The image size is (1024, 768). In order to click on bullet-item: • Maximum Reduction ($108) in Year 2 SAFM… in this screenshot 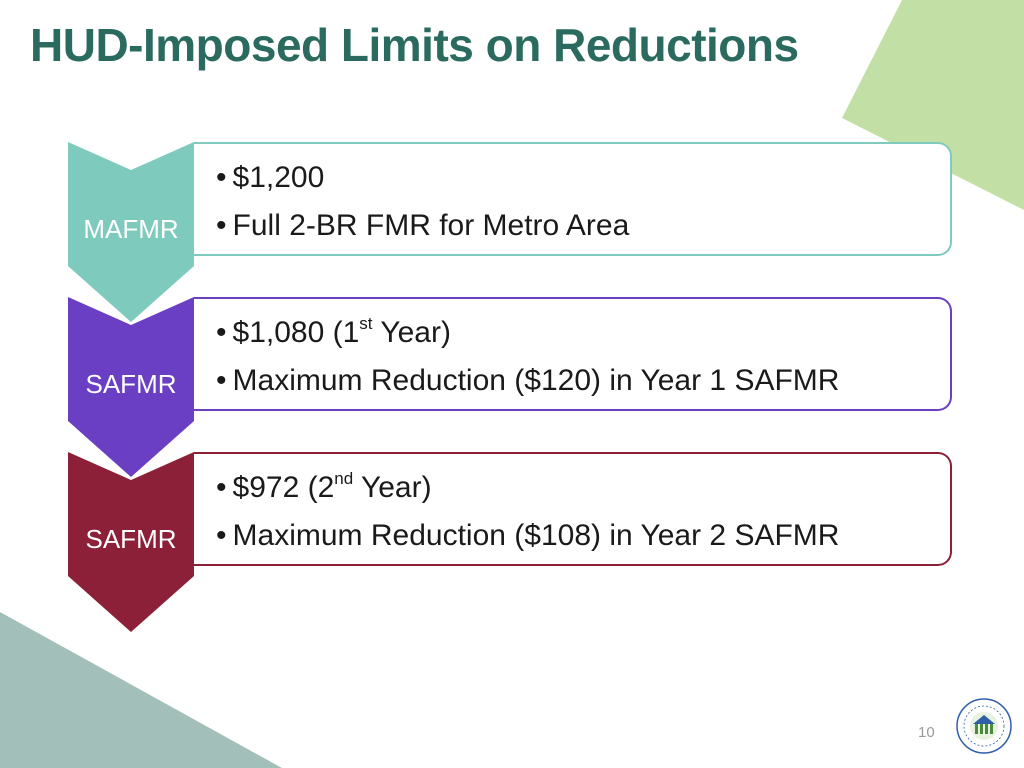, I will do `click(528, 535)`.